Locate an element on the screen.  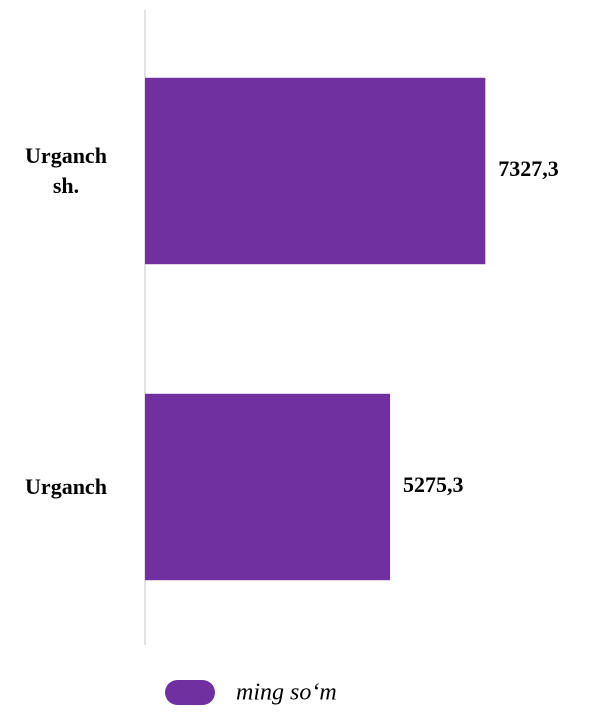
category-text: Urganch sh. is located at coordinates (66, 170).